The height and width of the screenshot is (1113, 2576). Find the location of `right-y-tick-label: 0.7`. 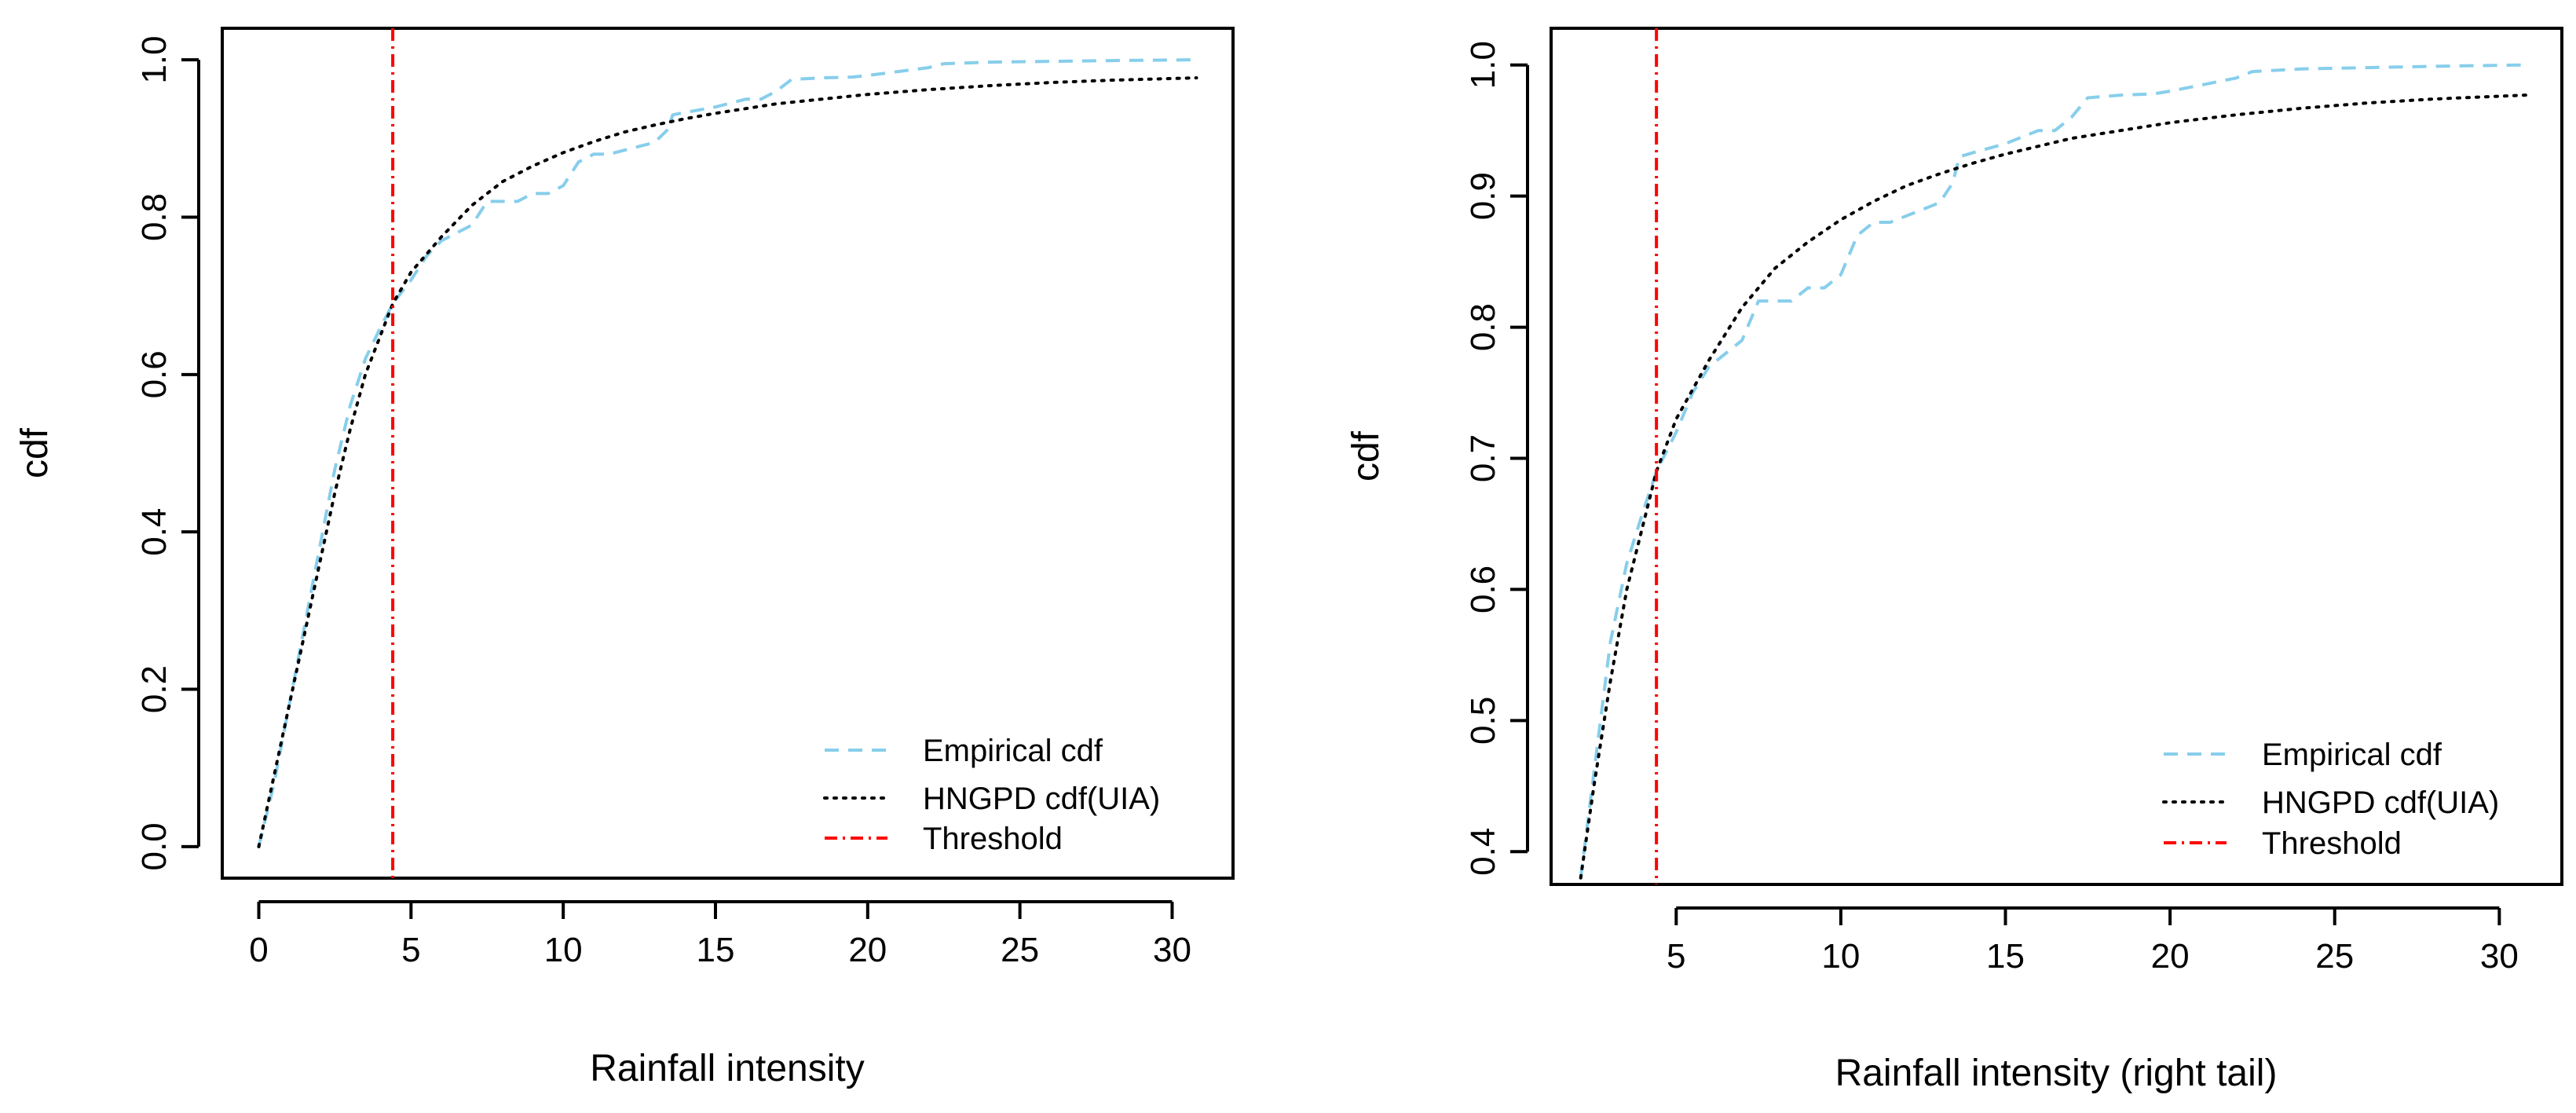

right-y-tick-label: 0.7 is located at coordinates (1483, 458).